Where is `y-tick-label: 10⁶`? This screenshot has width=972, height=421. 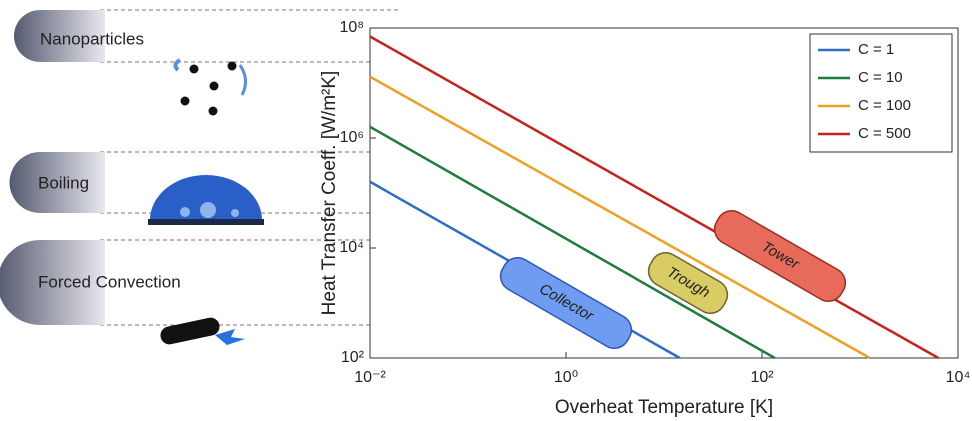 y-tick-label: 10⁶ is located at coordinates (352, 137).